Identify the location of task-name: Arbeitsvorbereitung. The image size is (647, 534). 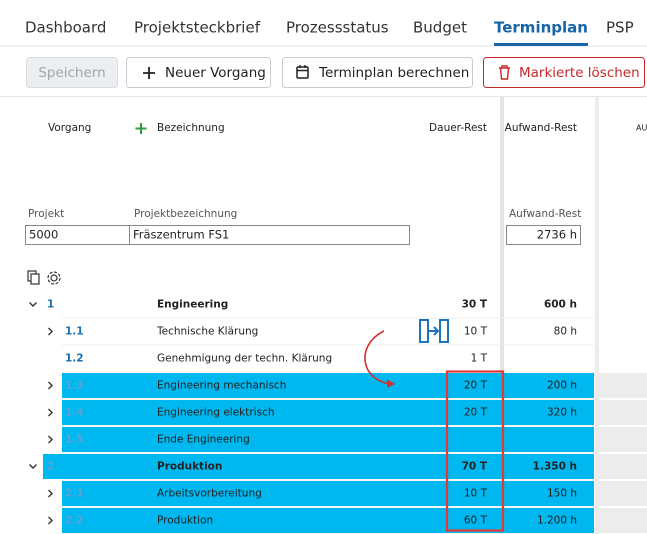
(209, 494).